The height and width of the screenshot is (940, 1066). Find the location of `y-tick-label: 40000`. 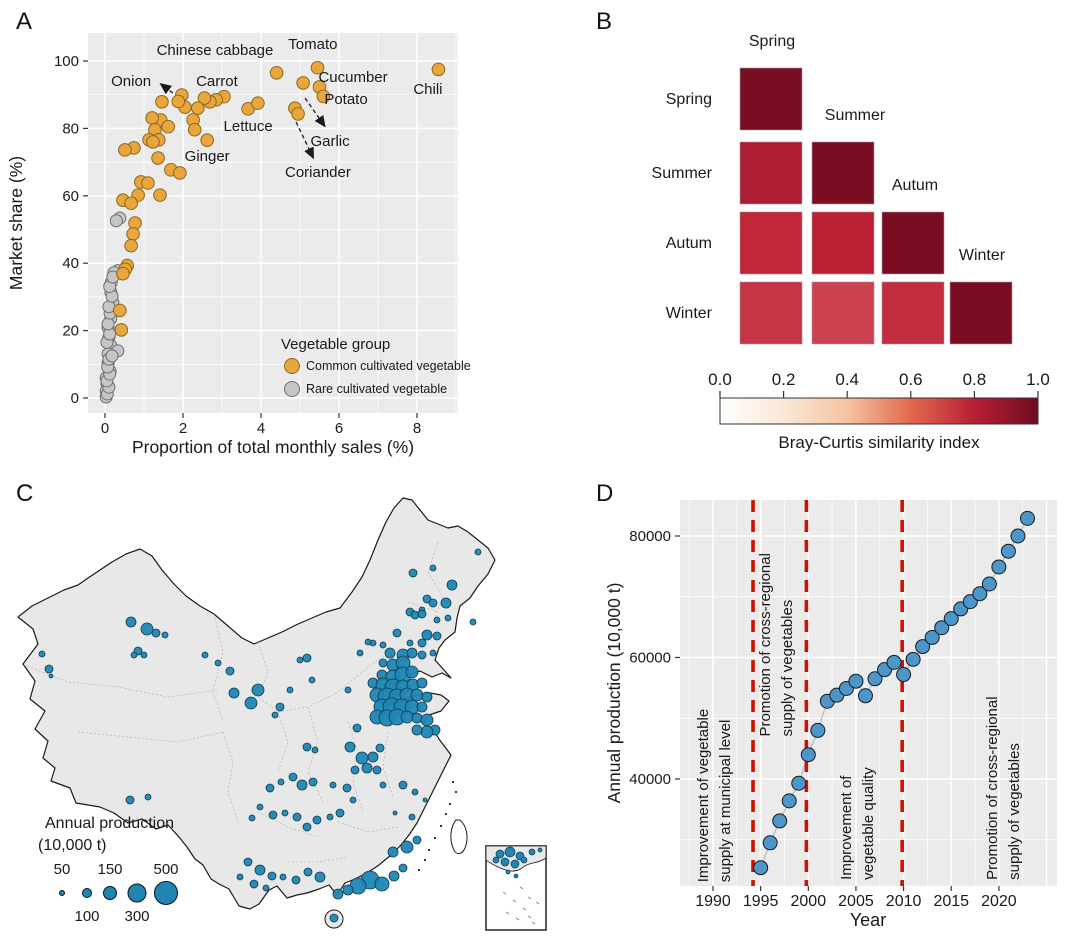

y-tick-label: 40000 is located at coordinates (650, 779).